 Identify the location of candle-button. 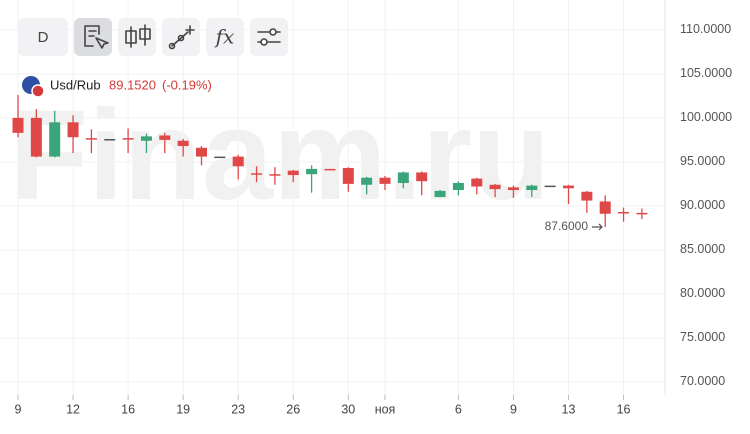
(137, 37).